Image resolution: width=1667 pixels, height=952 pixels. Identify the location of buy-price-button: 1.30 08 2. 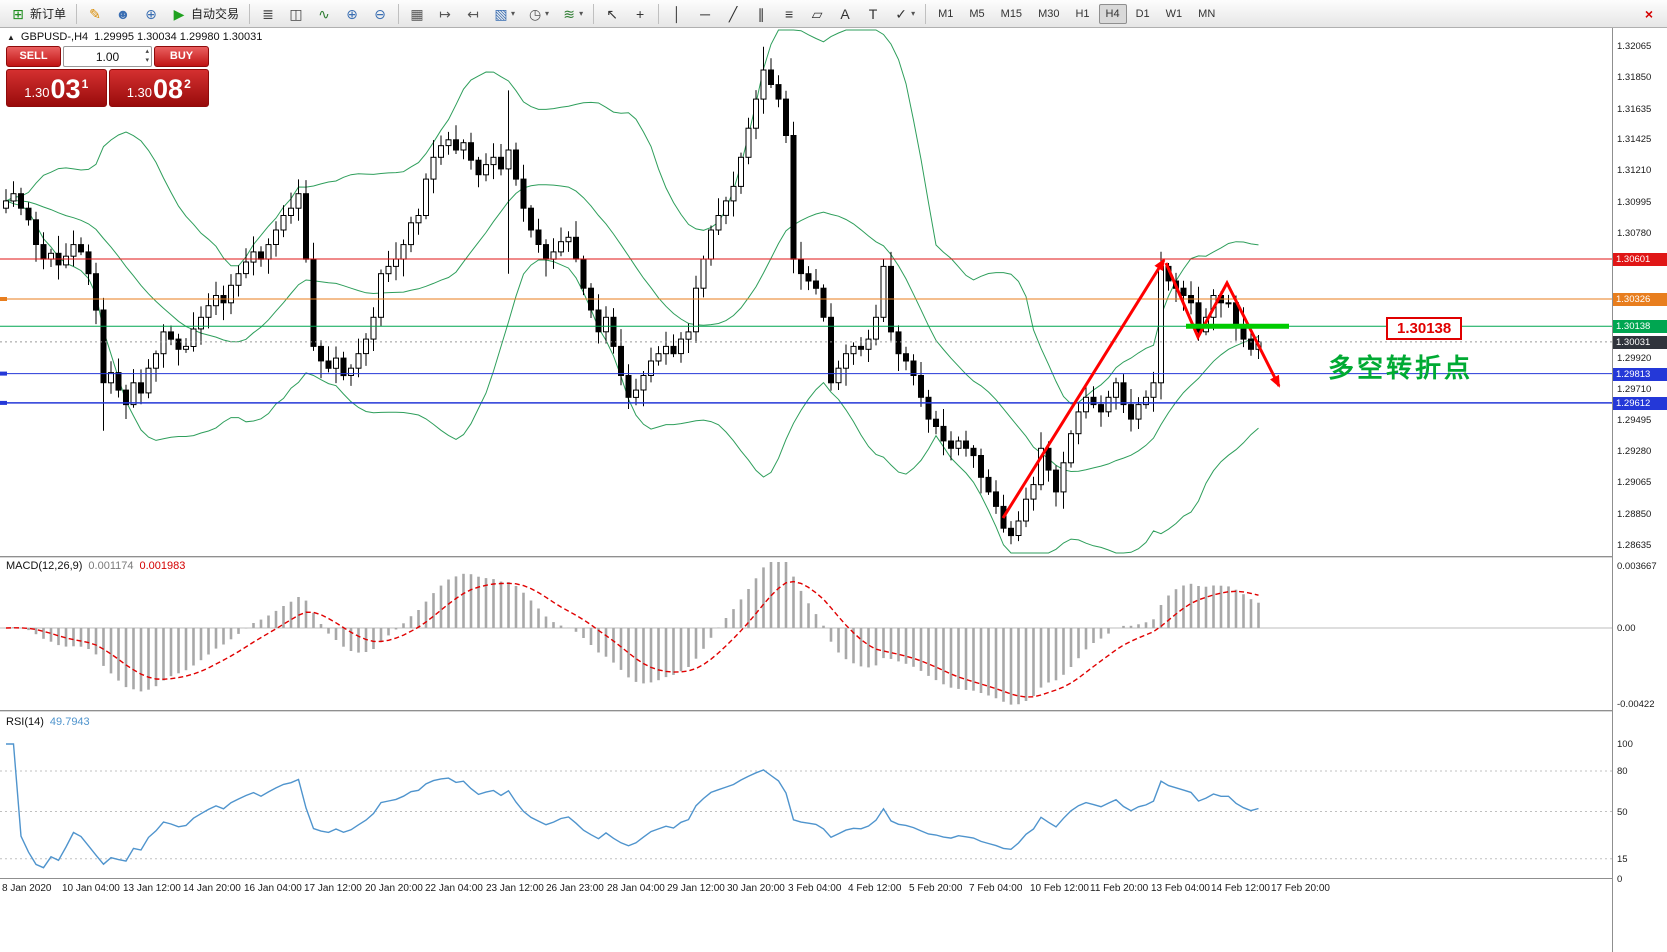
(158, 88).